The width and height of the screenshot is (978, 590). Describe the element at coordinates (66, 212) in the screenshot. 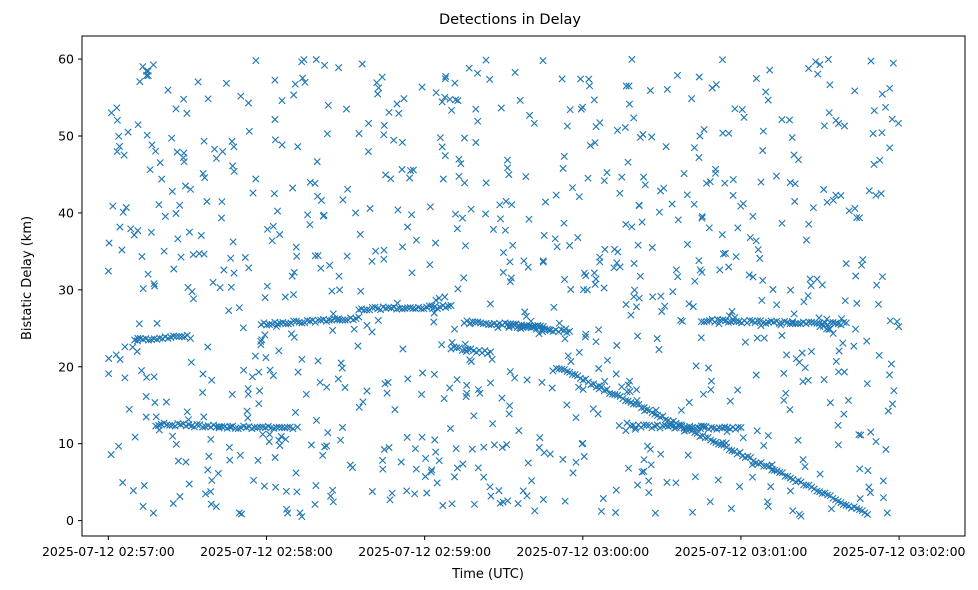

I see `y-tick-label: 40` at that location.